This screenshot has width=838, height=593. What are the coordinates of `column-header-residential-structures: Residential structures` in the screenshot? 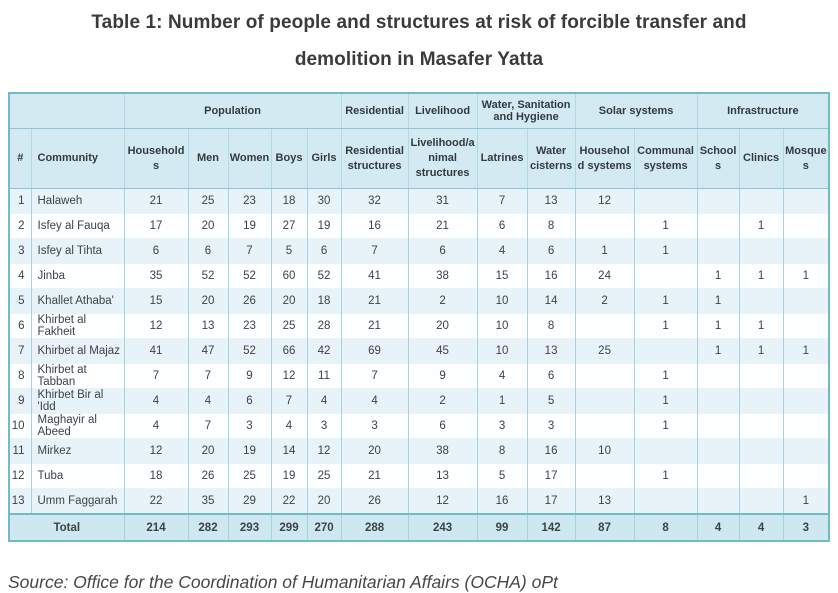 It's located at (374, 158).